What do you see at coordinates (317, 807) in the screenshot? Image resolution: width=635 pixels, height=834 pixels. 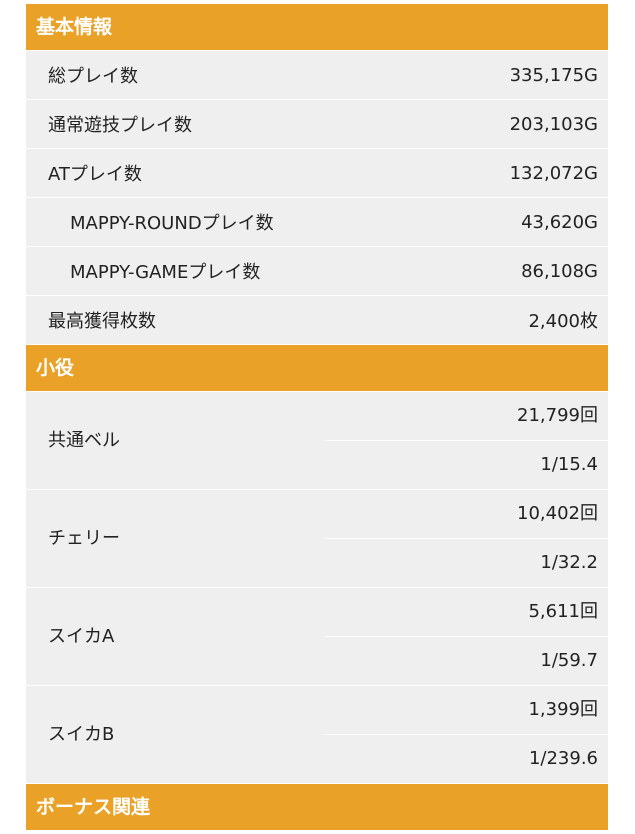 I see `section-header: ボーナス関連` at bounding box center [317, 807].